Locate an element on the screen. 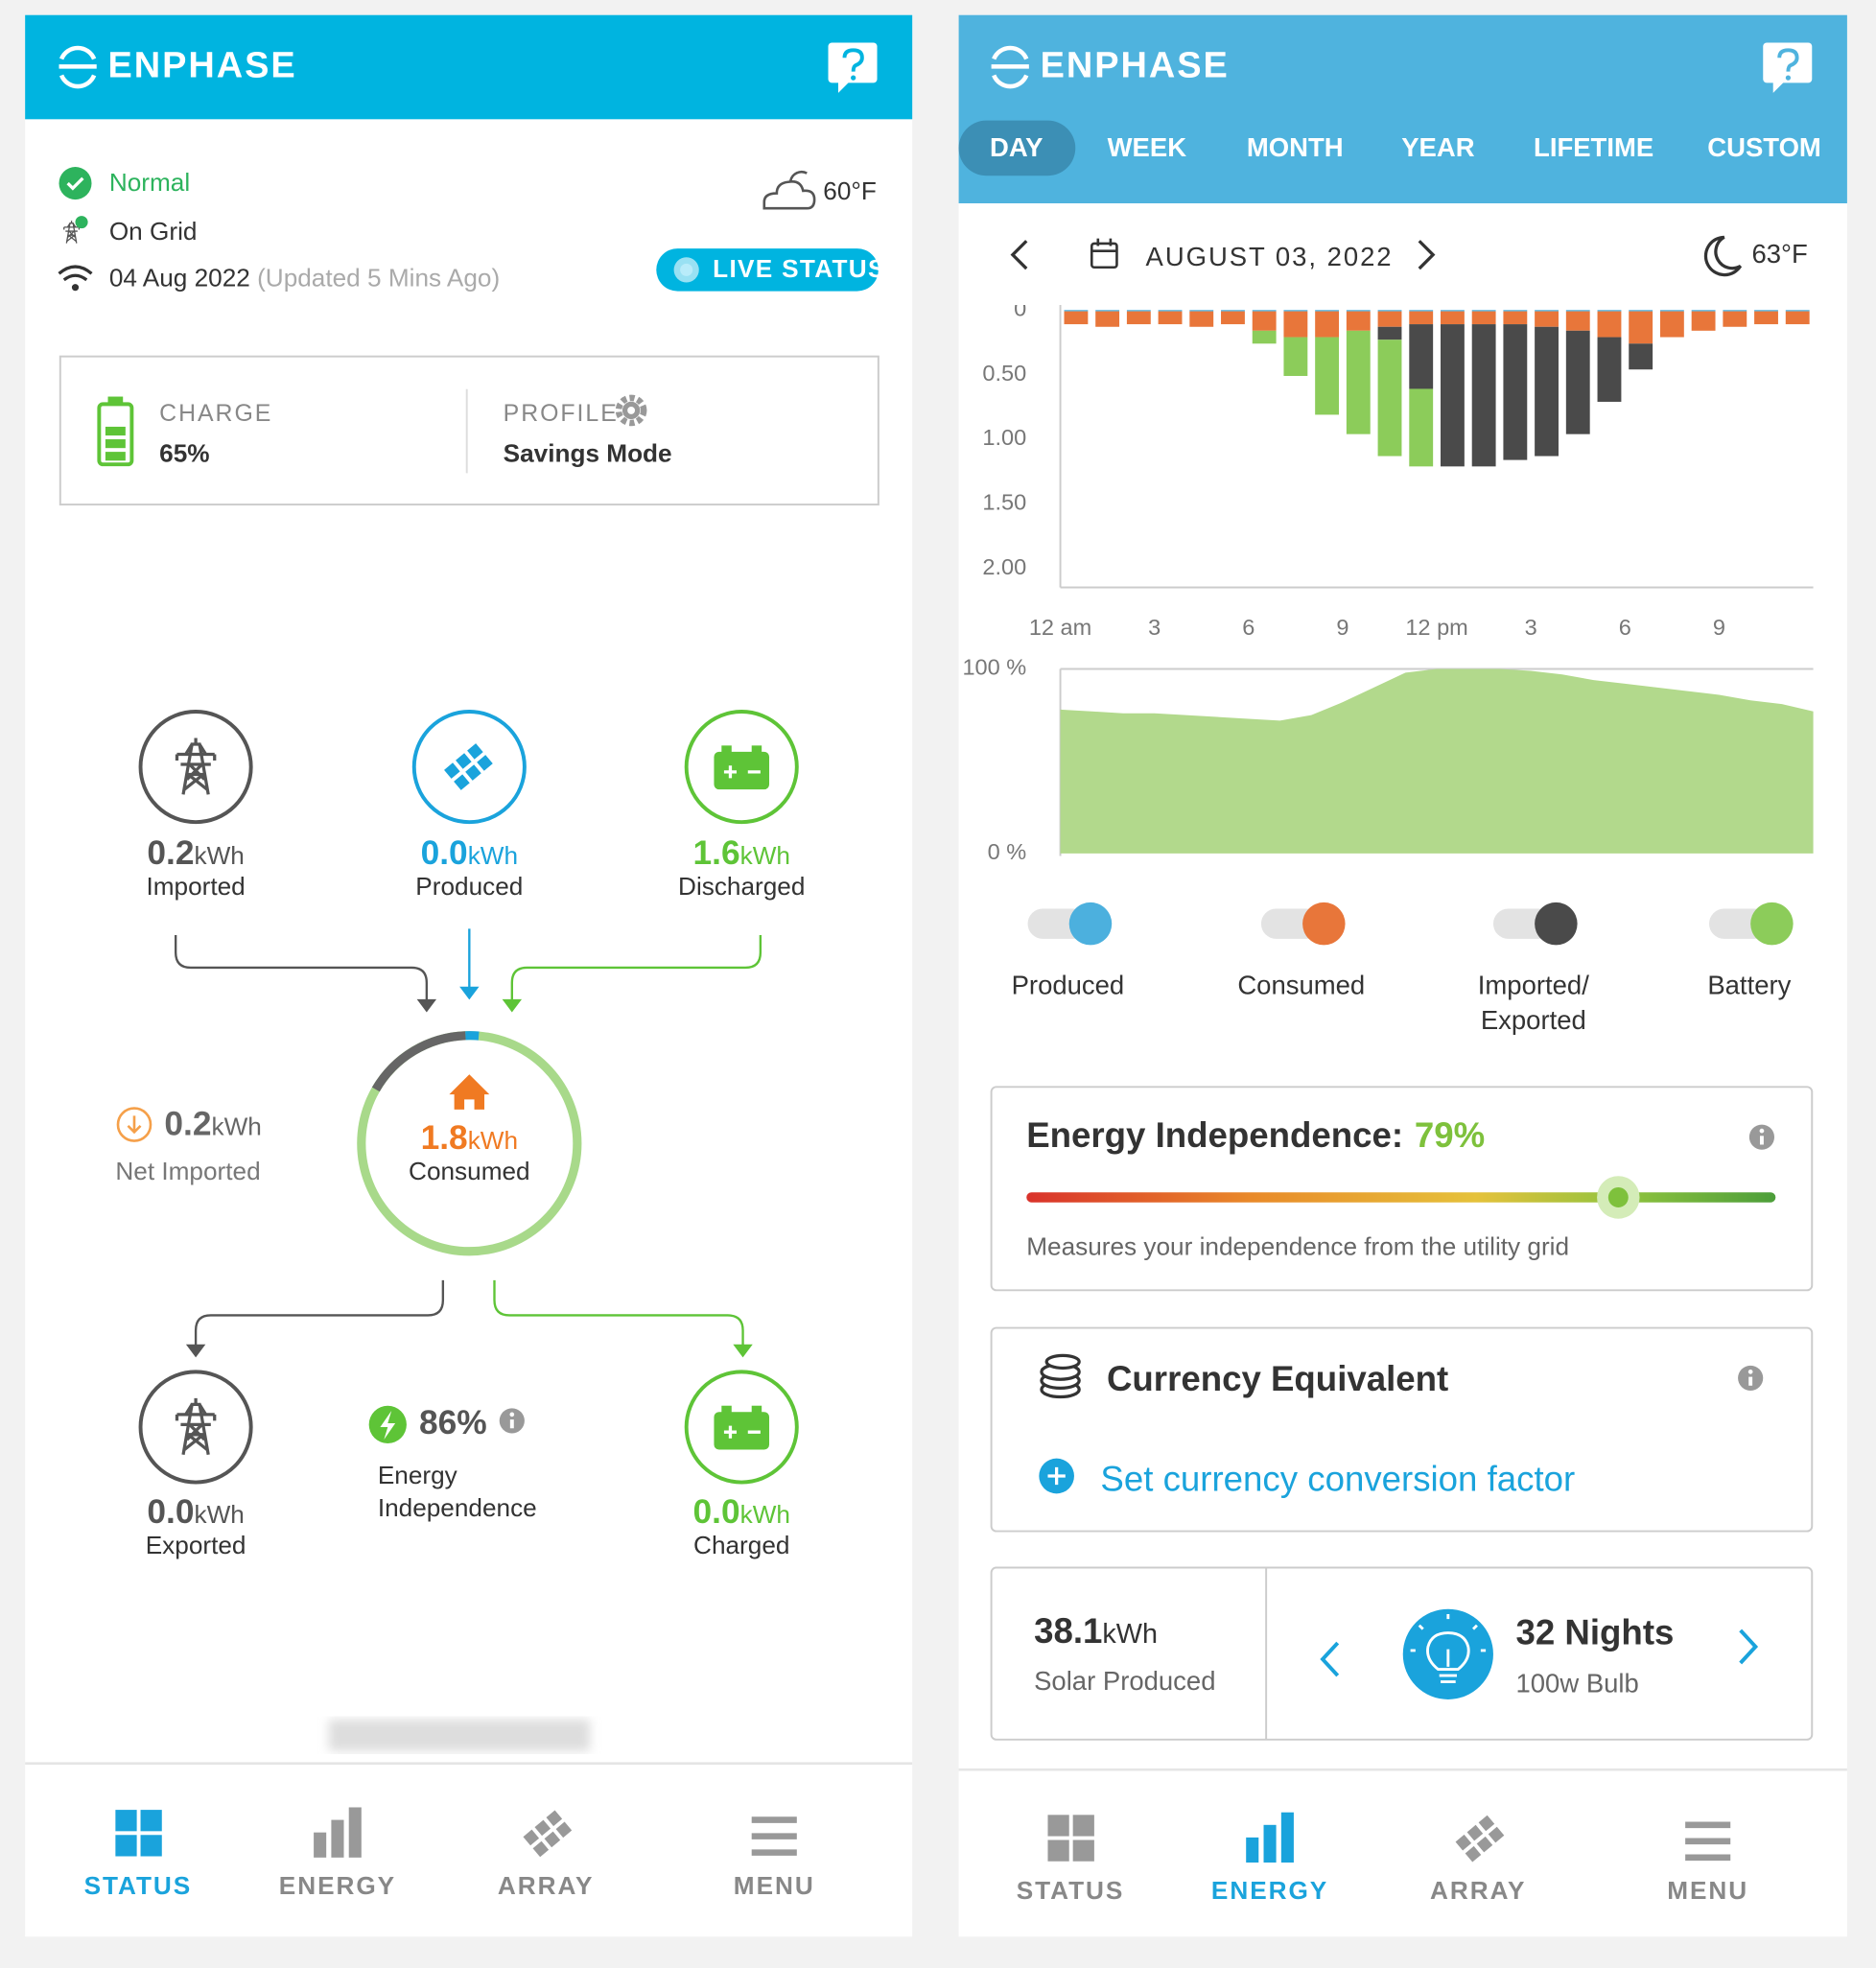  live-status-button is located at coordinates (767, 270).